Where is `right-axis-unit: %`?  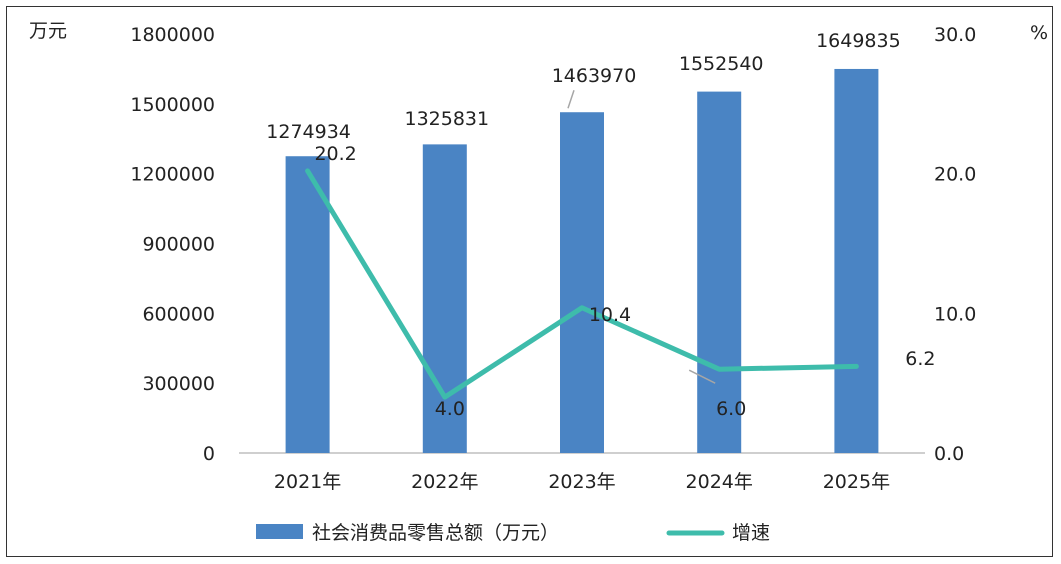
right-axis-unit: % is located at coordinates (1039, 33).